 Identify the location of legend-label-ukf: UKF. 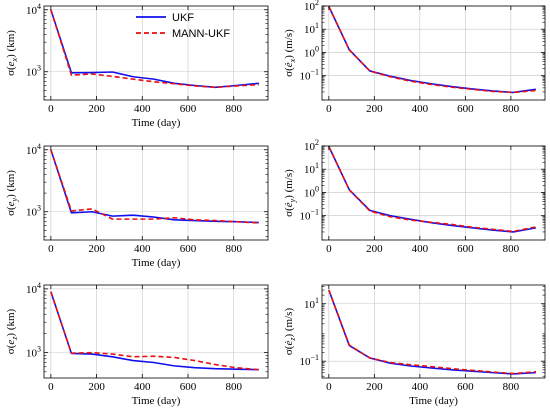
(183, 18).